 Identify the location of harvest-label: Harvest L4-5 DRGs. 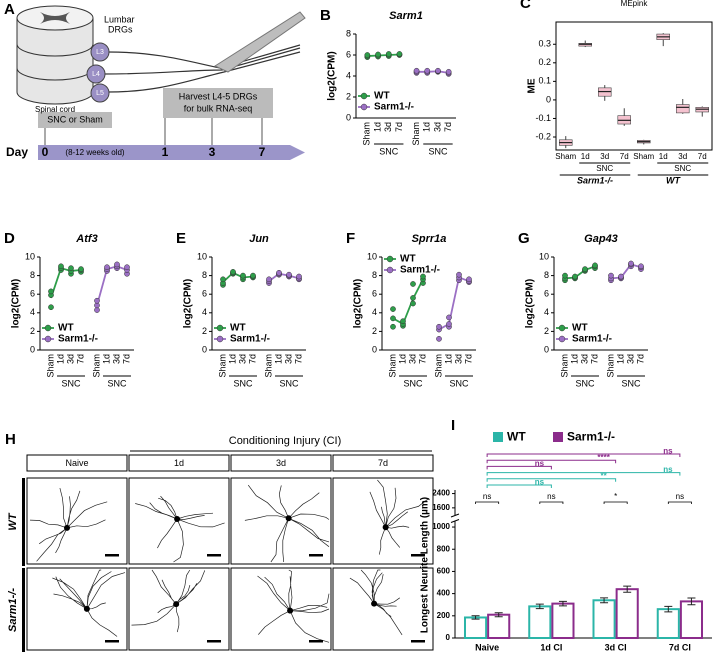
(218, 96).